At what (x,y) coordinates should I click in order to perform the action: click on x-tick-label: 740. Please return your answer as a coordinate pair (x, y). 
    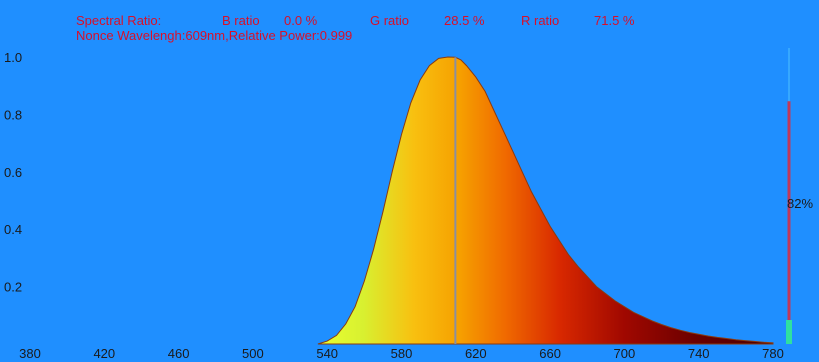
    Looking at the image, I should click on (699, 353).